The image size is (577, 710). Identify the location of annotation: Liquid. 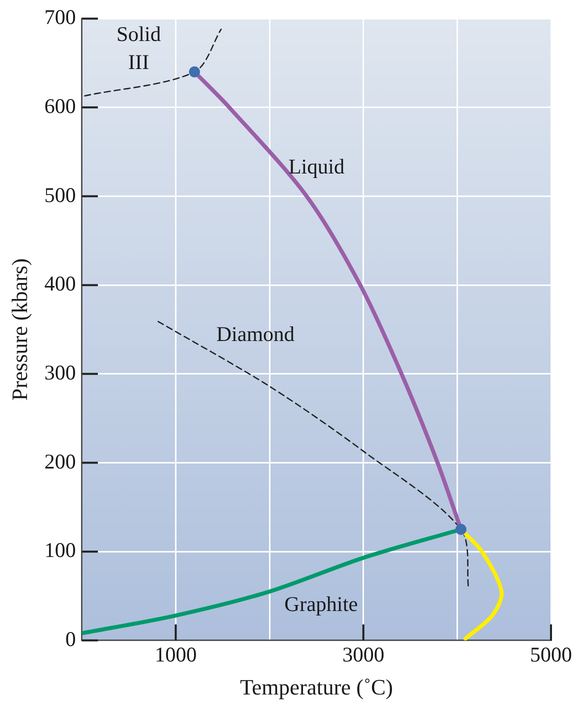
(316, 166).